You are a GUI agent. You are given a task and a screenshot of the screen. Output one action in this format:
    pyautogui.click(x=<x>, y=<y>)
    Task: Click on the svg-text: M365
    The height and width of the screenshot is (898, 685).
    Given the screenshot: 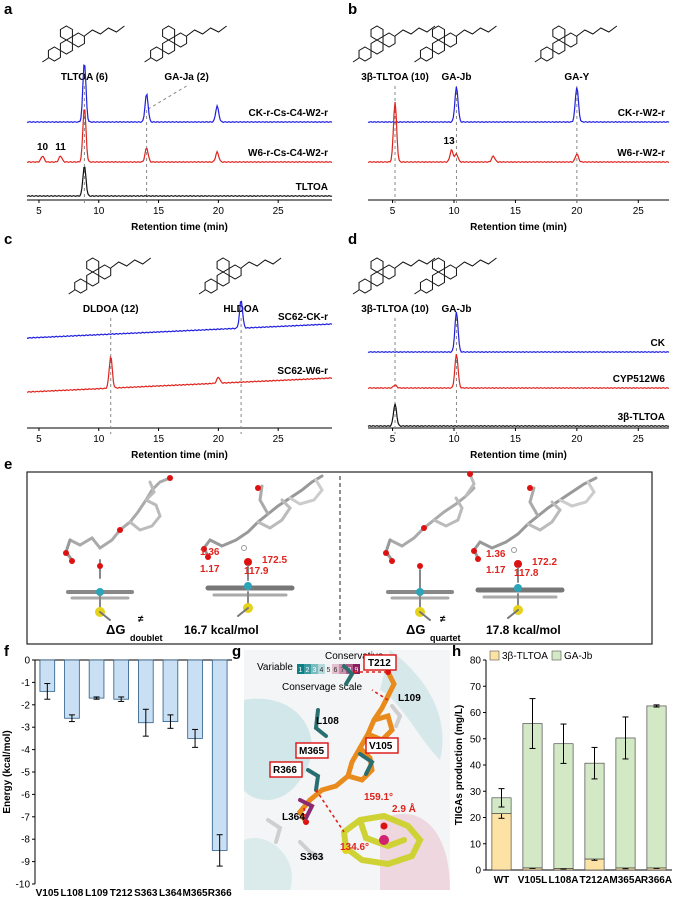 What is the action you would take?
    pyautogui.click(x=311, y=751)
    